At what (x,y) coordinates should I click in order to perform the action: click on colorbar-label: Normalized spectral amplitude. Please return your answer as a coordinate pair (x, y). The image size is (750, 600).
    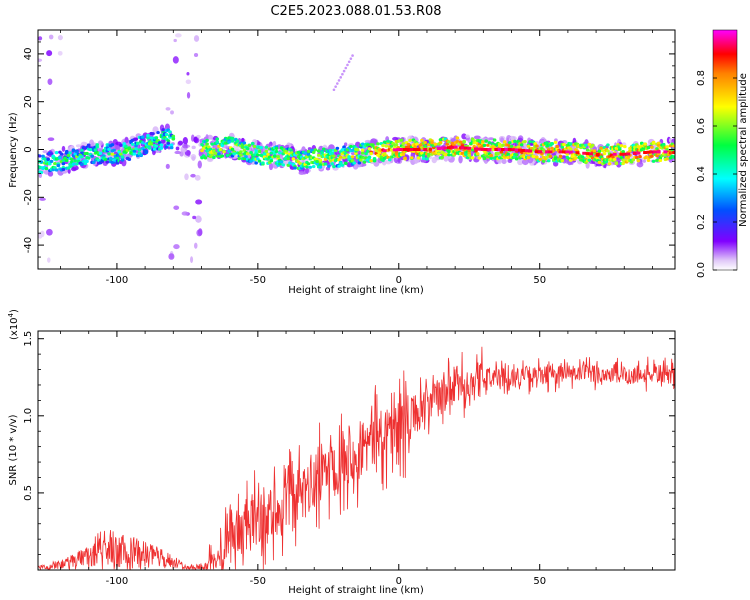
    Looking at the image, I should click on (743, 150).